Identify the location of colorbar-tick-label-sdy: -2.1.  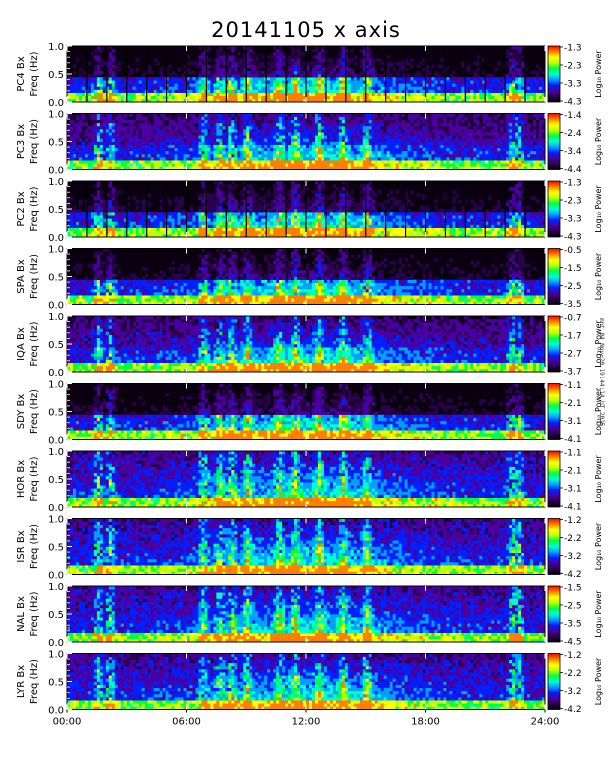
(573, 404).